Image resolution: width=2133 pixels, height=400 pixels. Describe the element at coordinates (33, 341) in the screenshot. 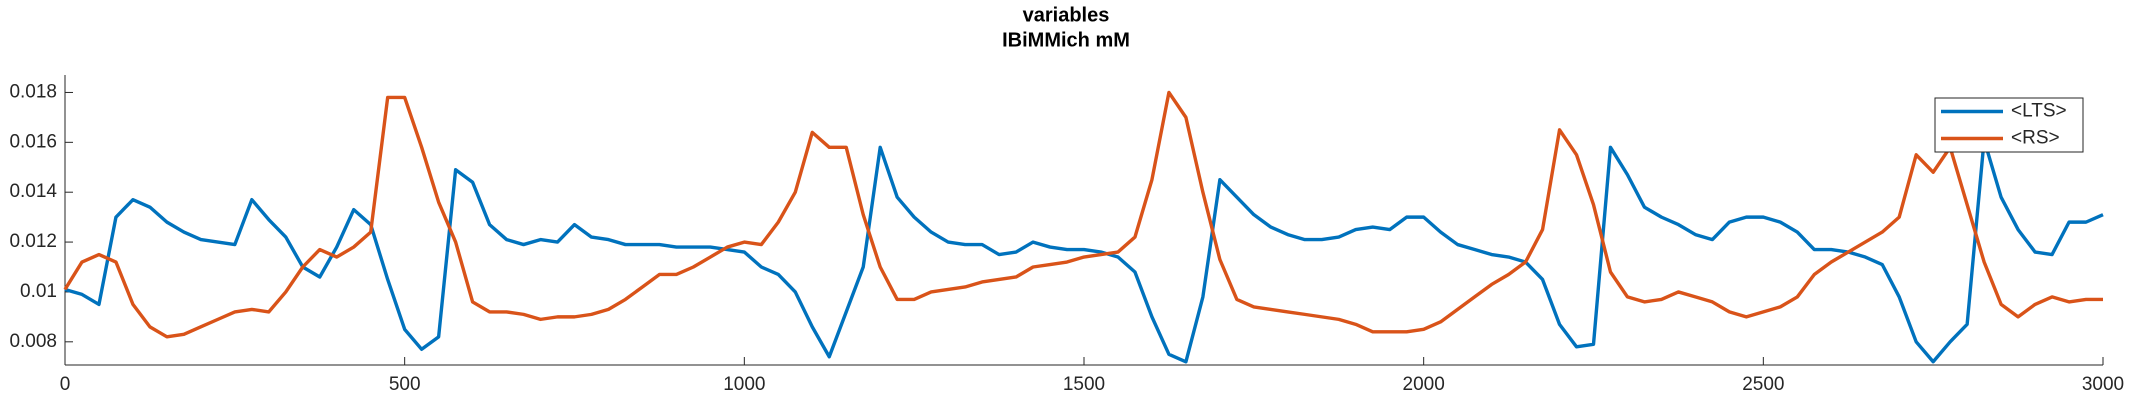

I see `y-tick-label: 0.008` at that location.